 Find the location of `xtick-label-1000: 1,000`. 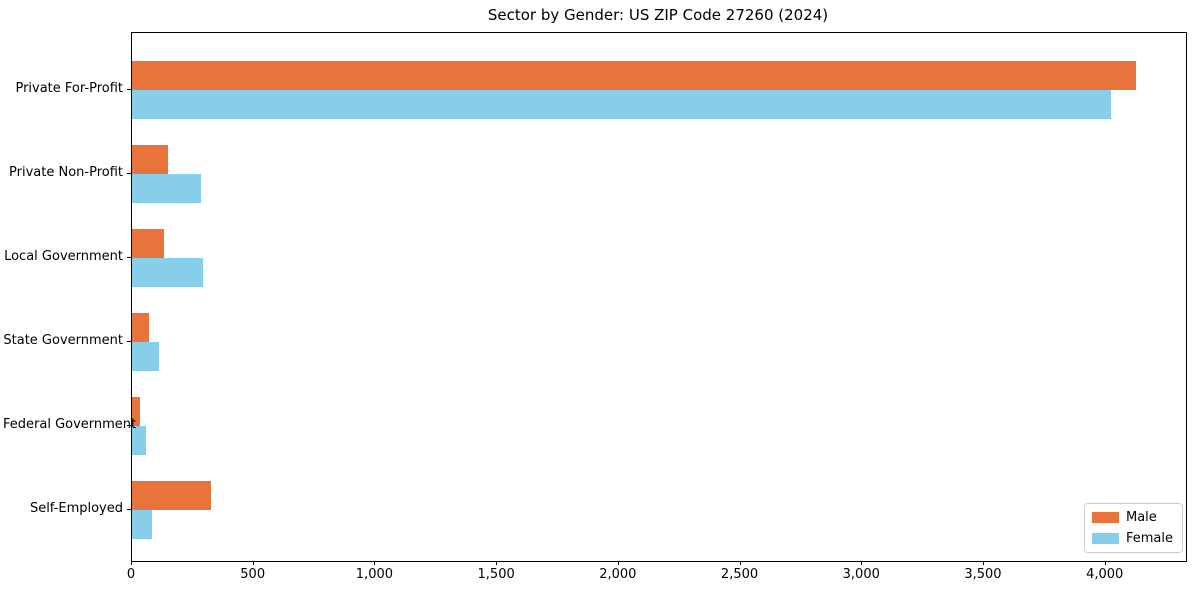

xtick-label-1000: 1,000 is located at coordinates (374, 574).